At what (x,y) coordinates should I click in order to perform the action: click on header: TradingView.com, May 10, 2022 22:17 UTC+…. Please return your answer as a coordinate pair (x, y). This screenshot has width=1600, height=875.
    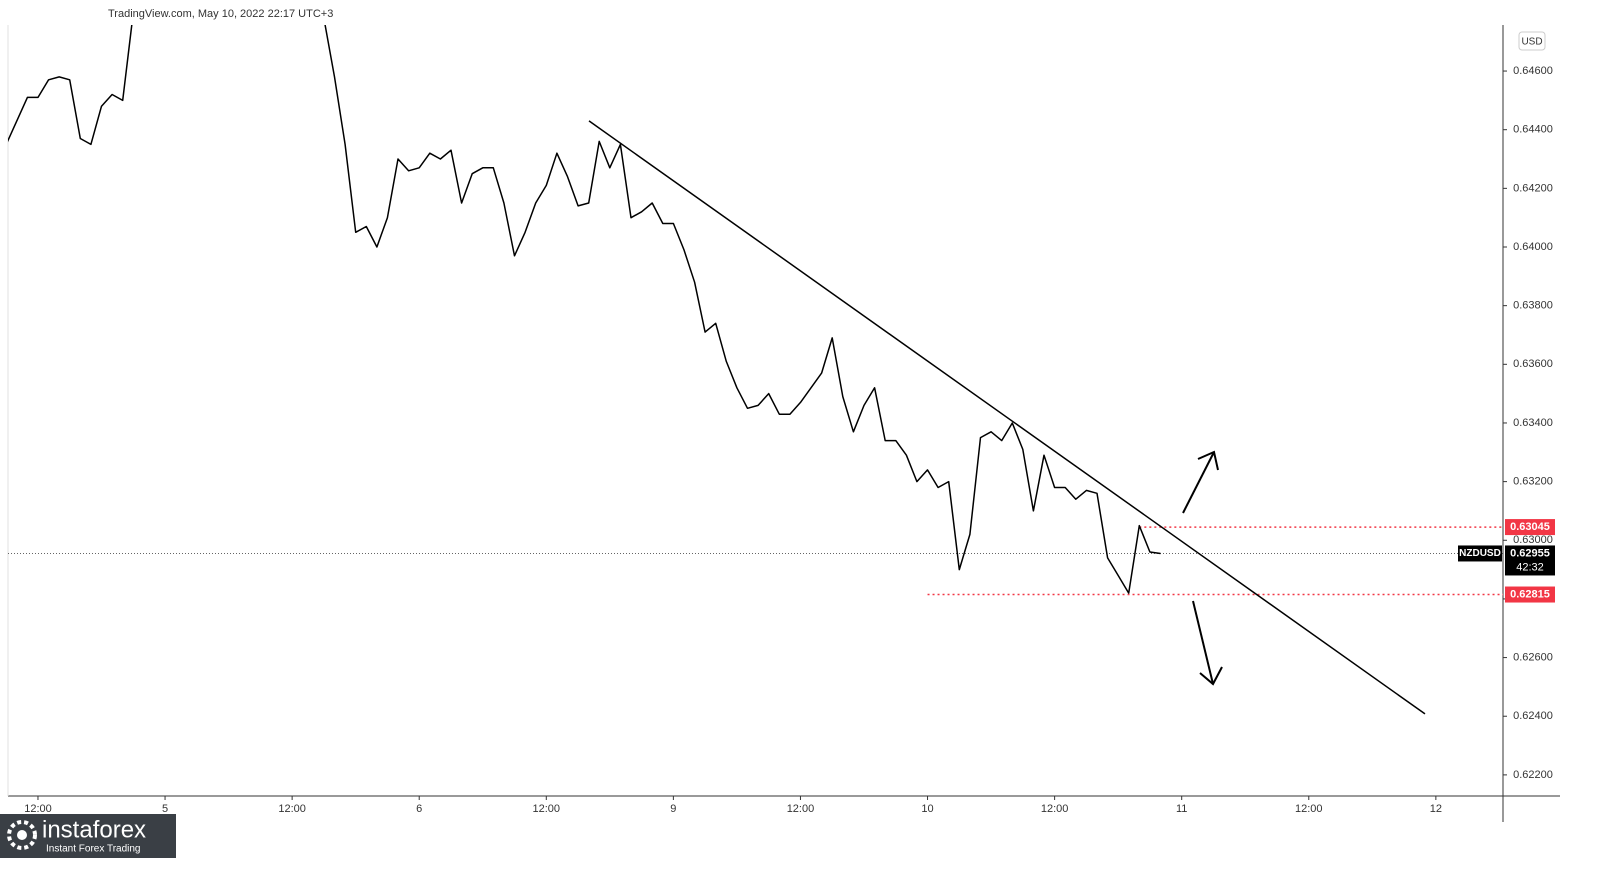
    Looking at the image, I should click on (220, 14).